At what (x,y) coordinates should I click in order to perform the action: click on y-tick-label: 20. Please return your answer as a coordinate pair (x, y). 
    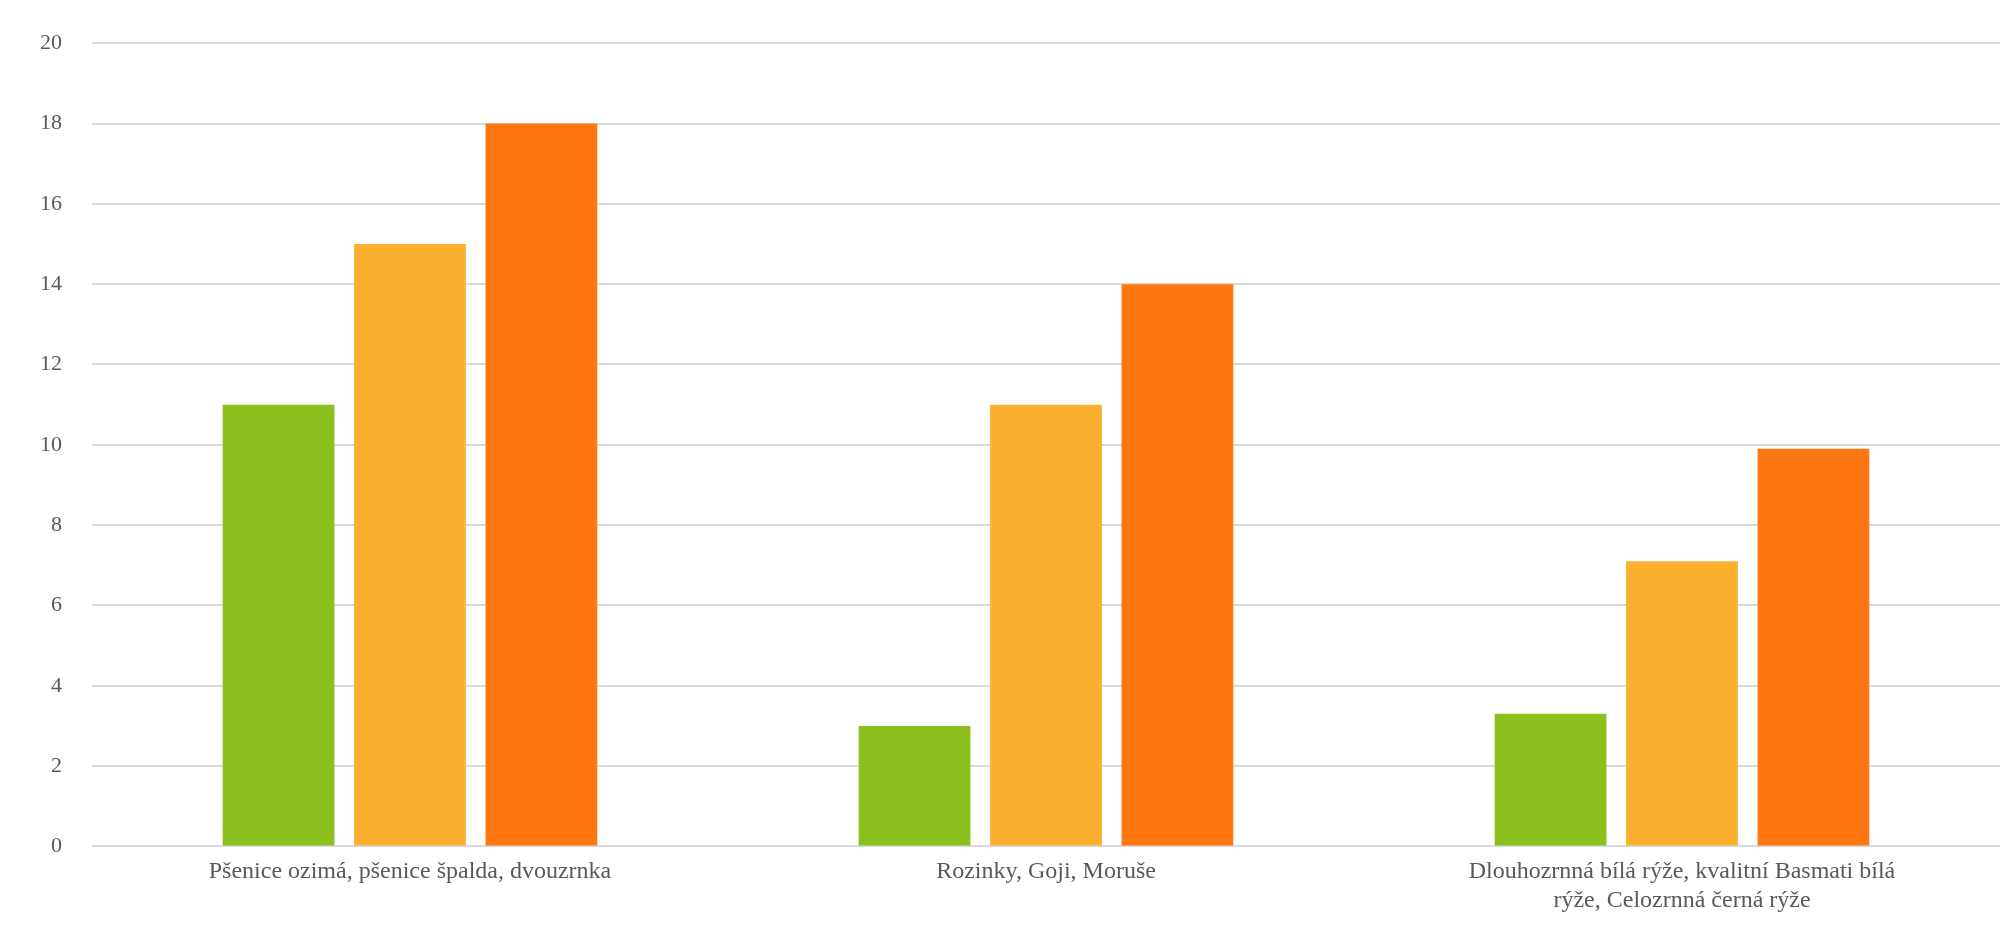
    Looking at the image, I should click on (51, 41).